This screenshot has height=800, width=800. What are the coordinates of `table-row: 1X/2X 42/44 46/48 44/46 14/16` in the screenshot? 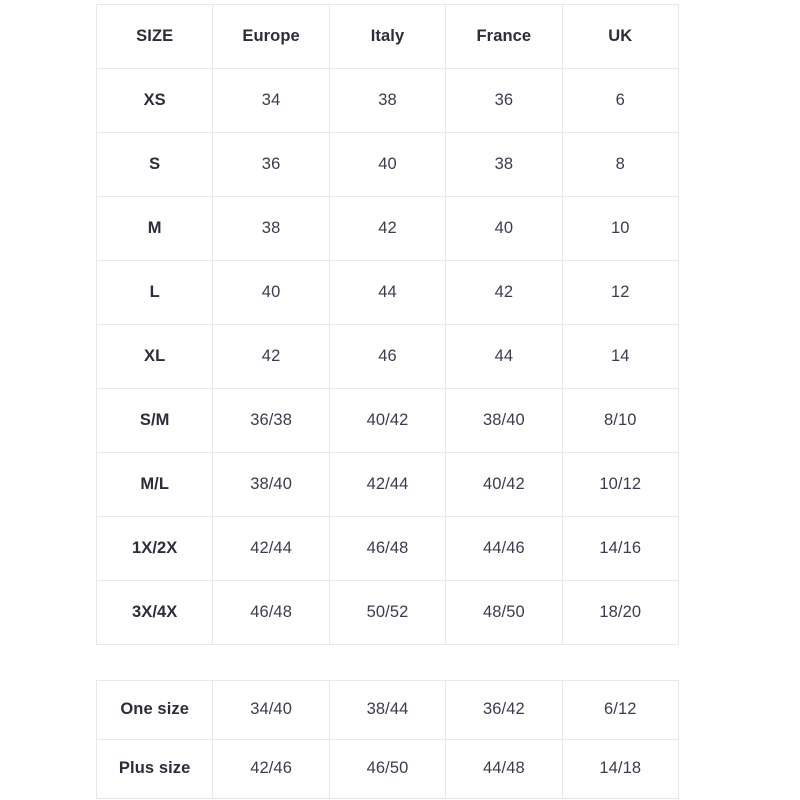 It's located at (387, 548).